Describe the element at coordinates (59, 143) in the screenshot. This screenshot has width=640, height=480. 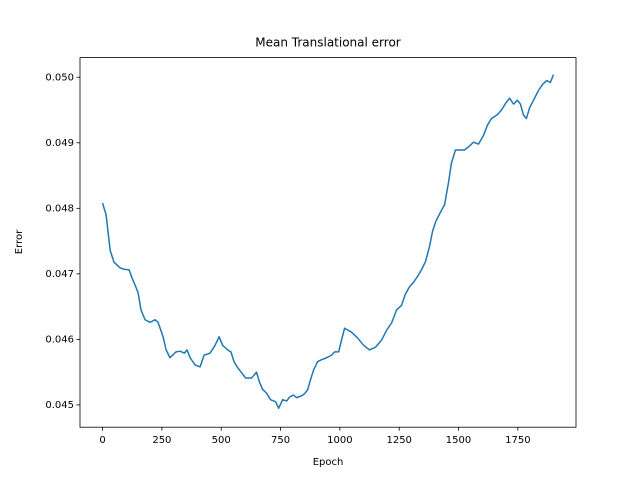
I see `y-tick-label: 0.049` at that location.